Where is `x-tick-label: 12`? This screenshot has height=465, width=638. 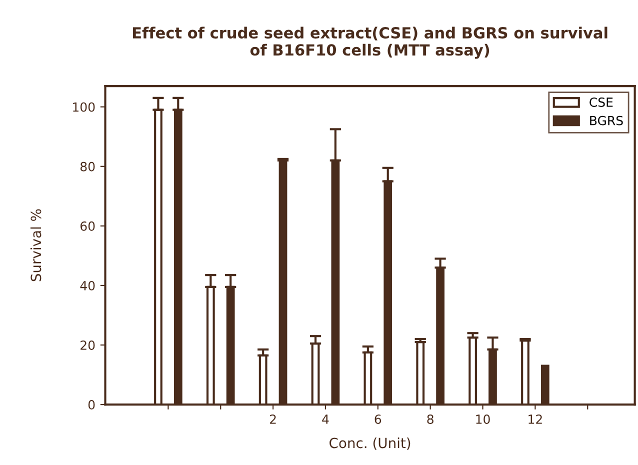
x-tick-label: 12 is located at coordinates (535, 419).